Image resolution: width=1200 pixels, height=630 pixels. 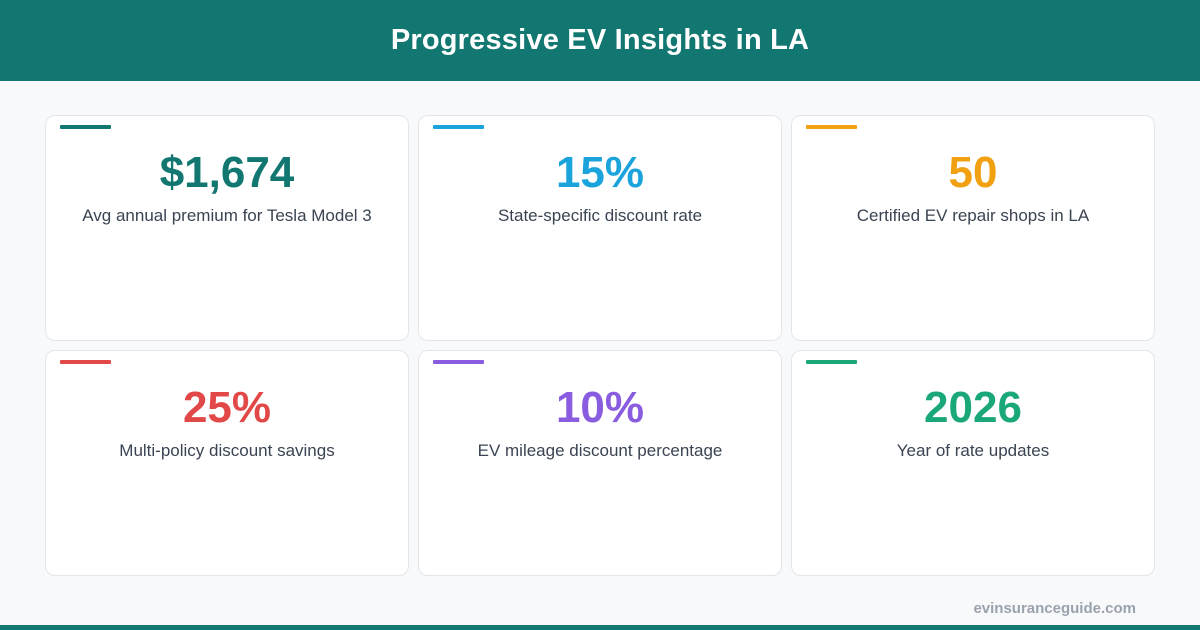 What do you see at coordinates (227, 215) in the screenshot?
I see `stat-label: Avg annual premium for Tesla Model 3` at bounding box center [227, 215].